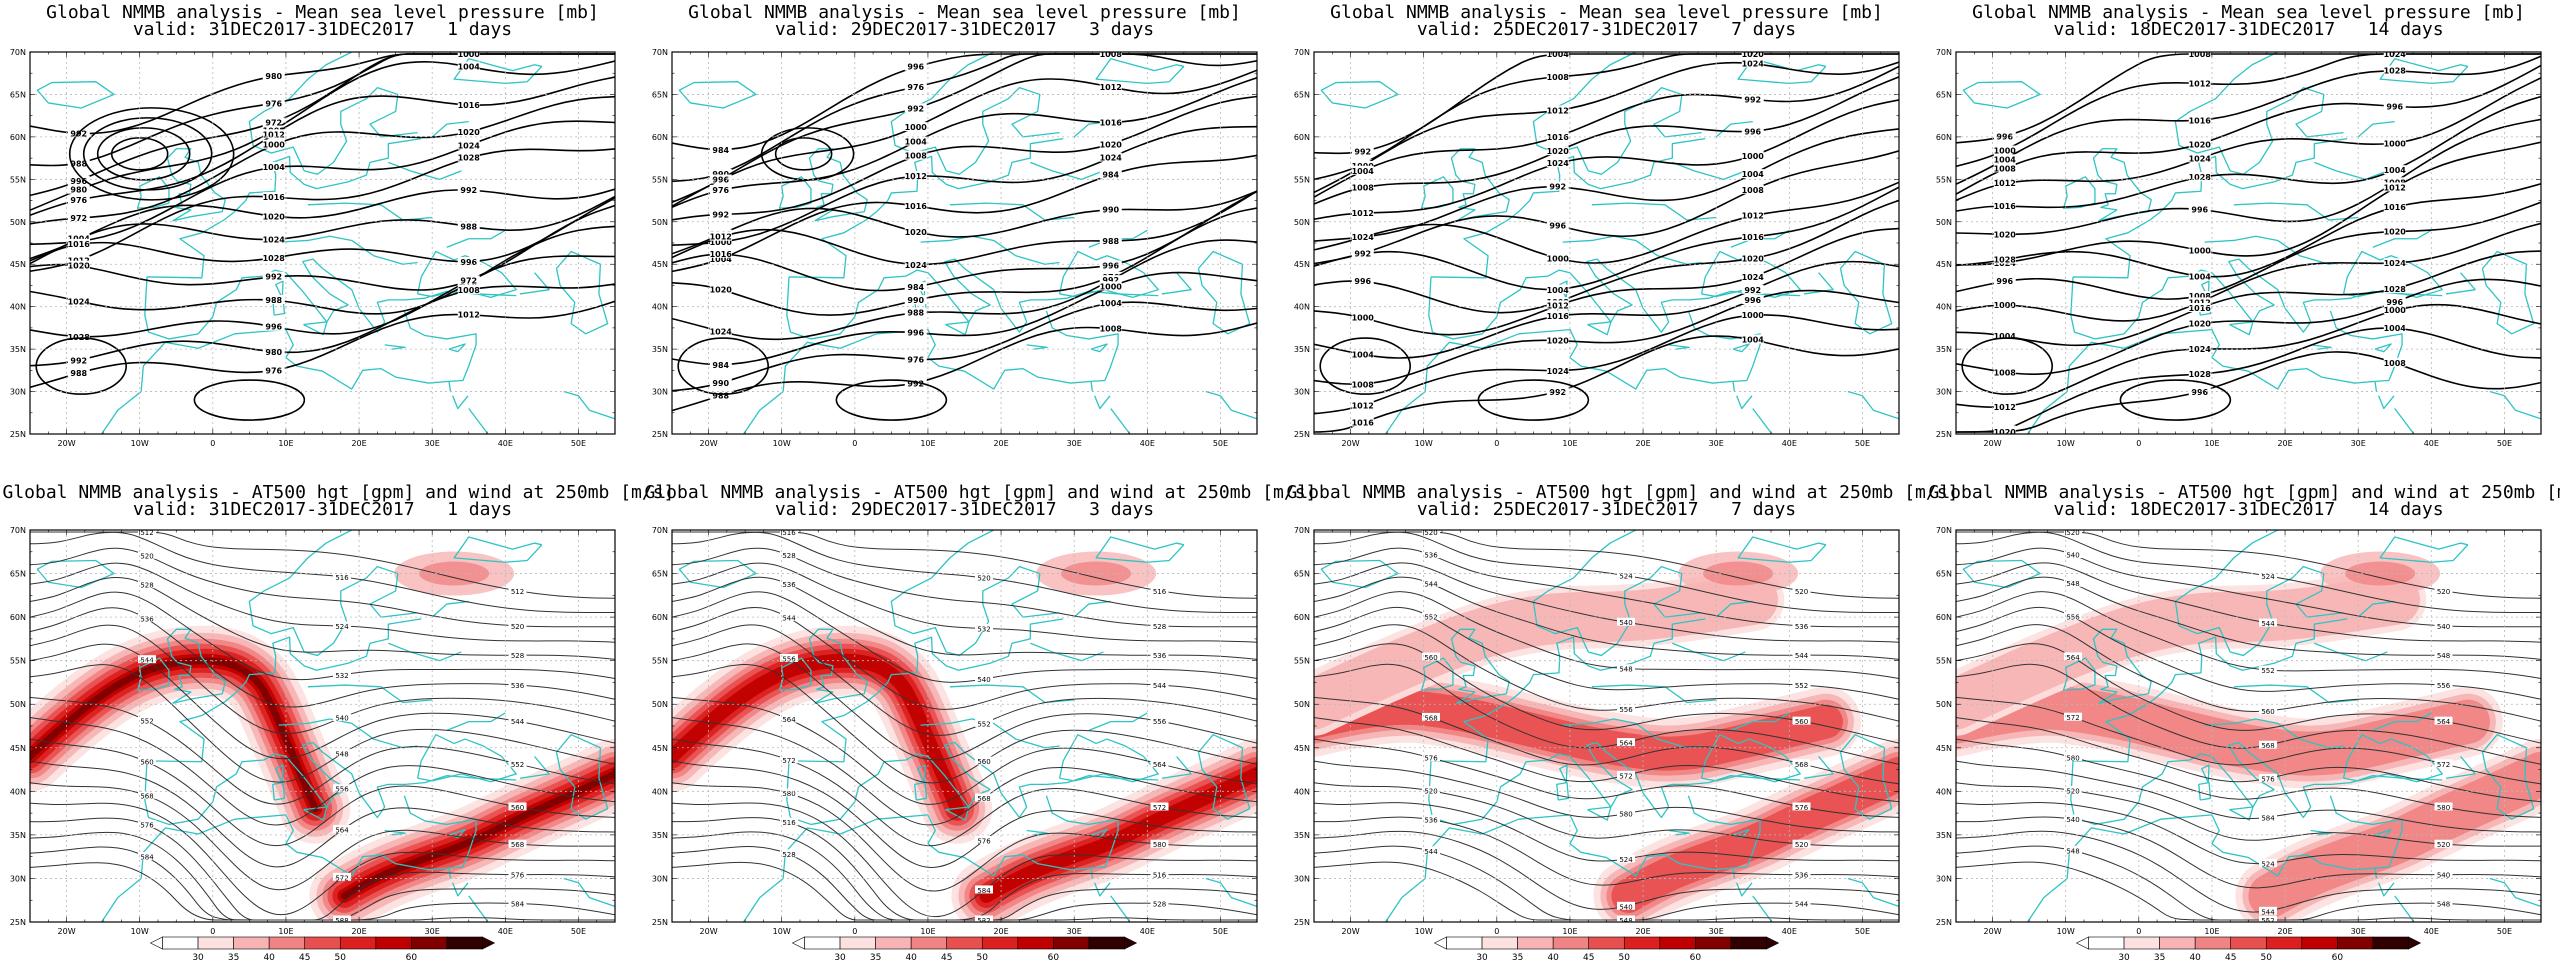  I want to click on isobar-label: 988, so click(915, 313).